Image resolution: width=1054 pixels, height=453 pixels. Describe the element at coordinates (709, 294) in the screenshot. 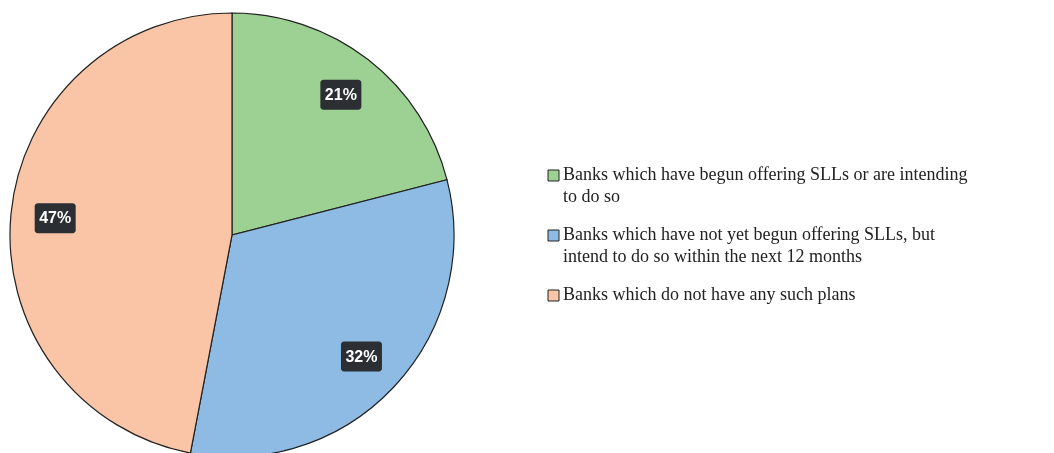

I see `legend-label: Banks which do not have any such plans` at that location.